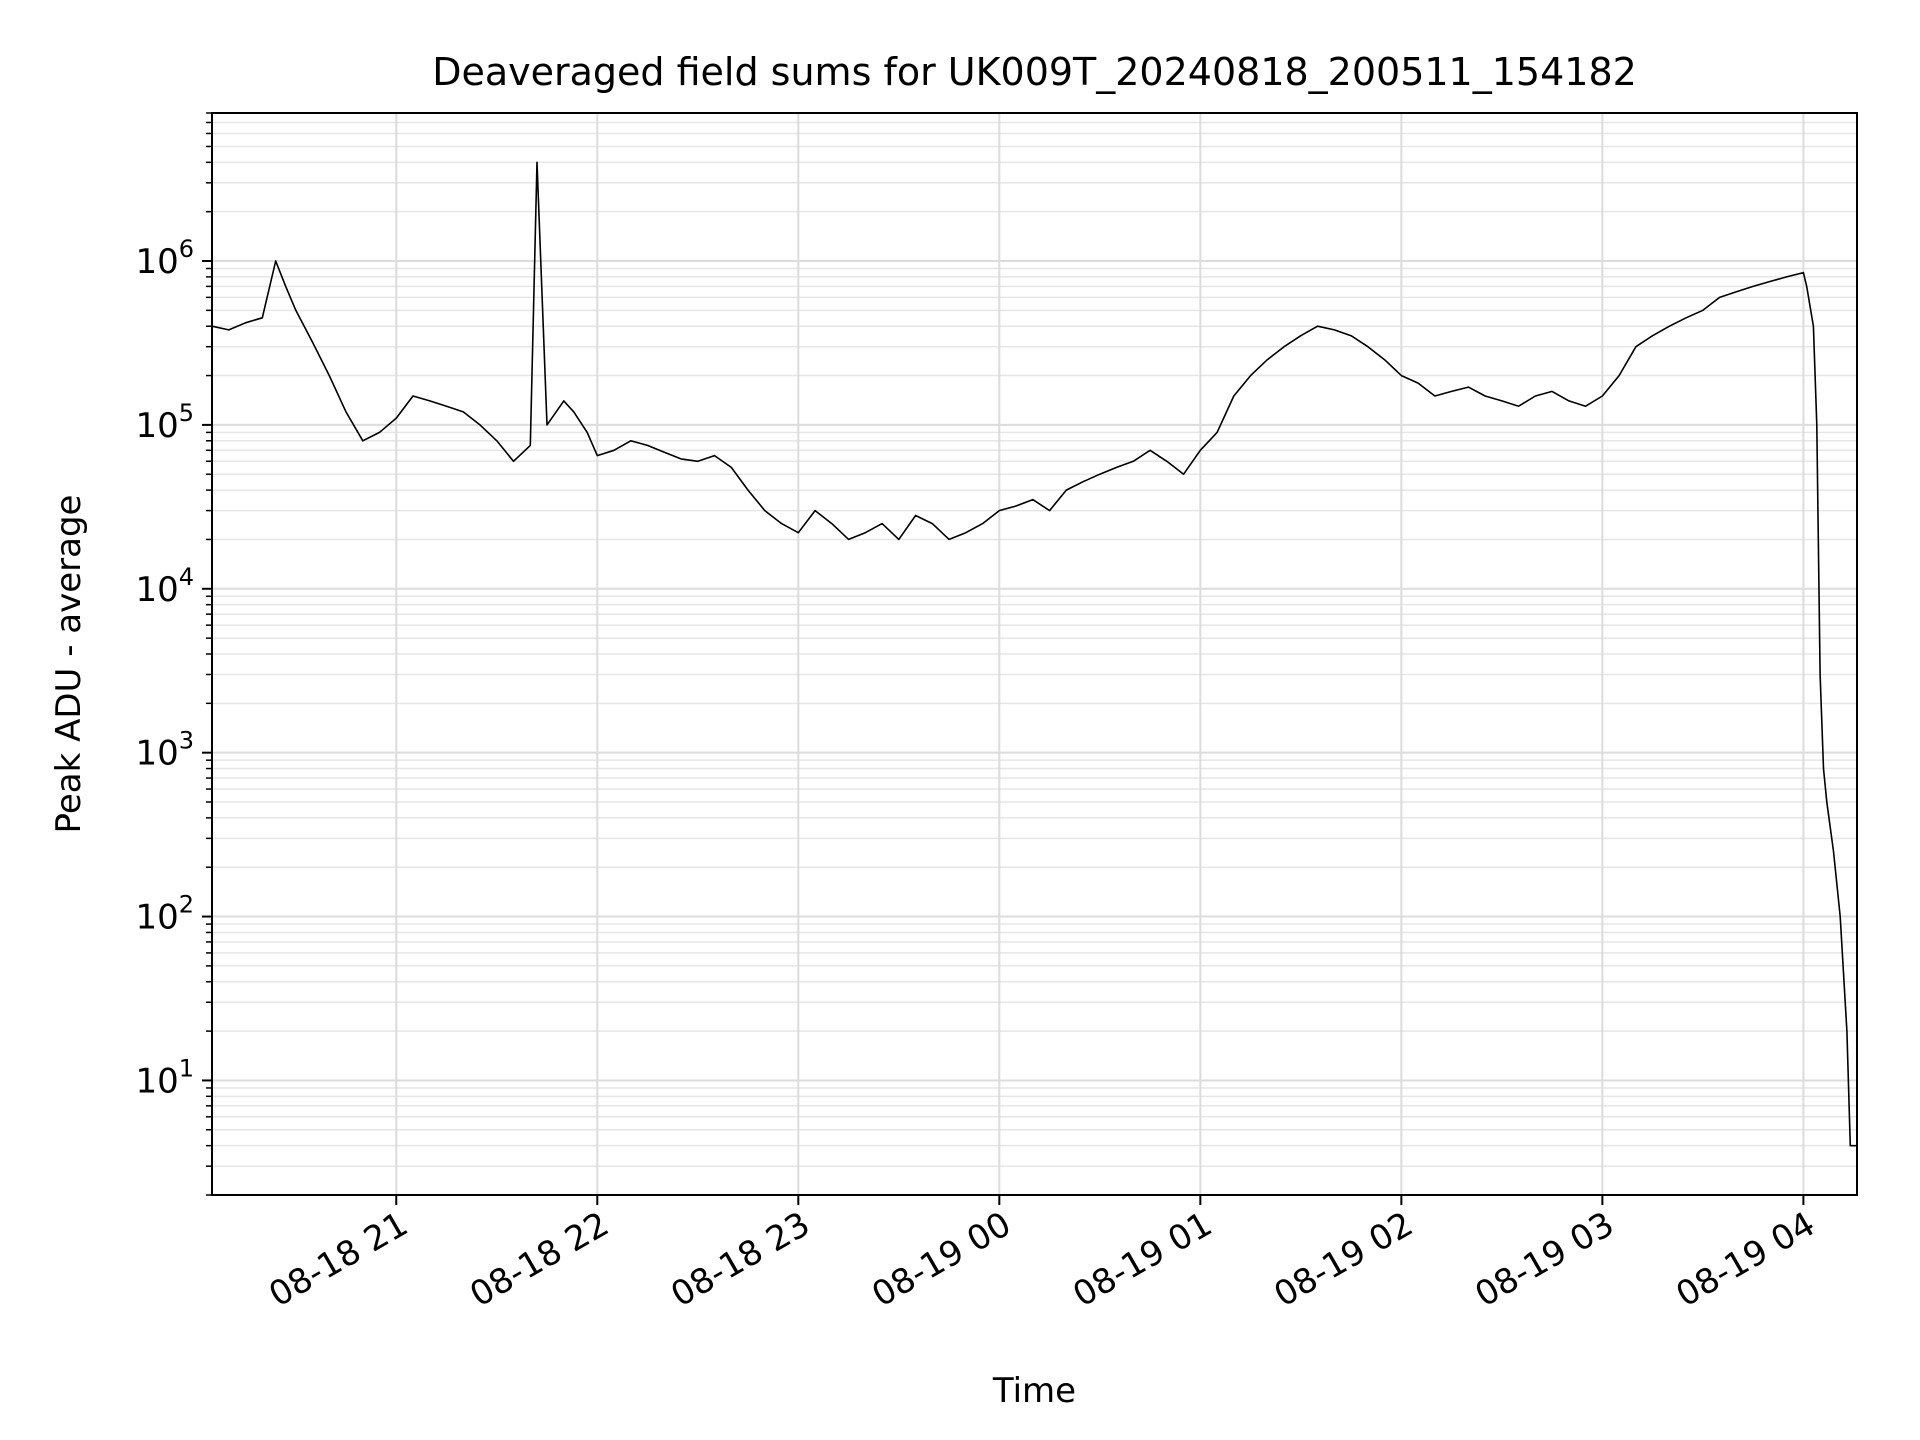  I want to click on y-axis-label: Peak ADU - average, so click(69, 664).